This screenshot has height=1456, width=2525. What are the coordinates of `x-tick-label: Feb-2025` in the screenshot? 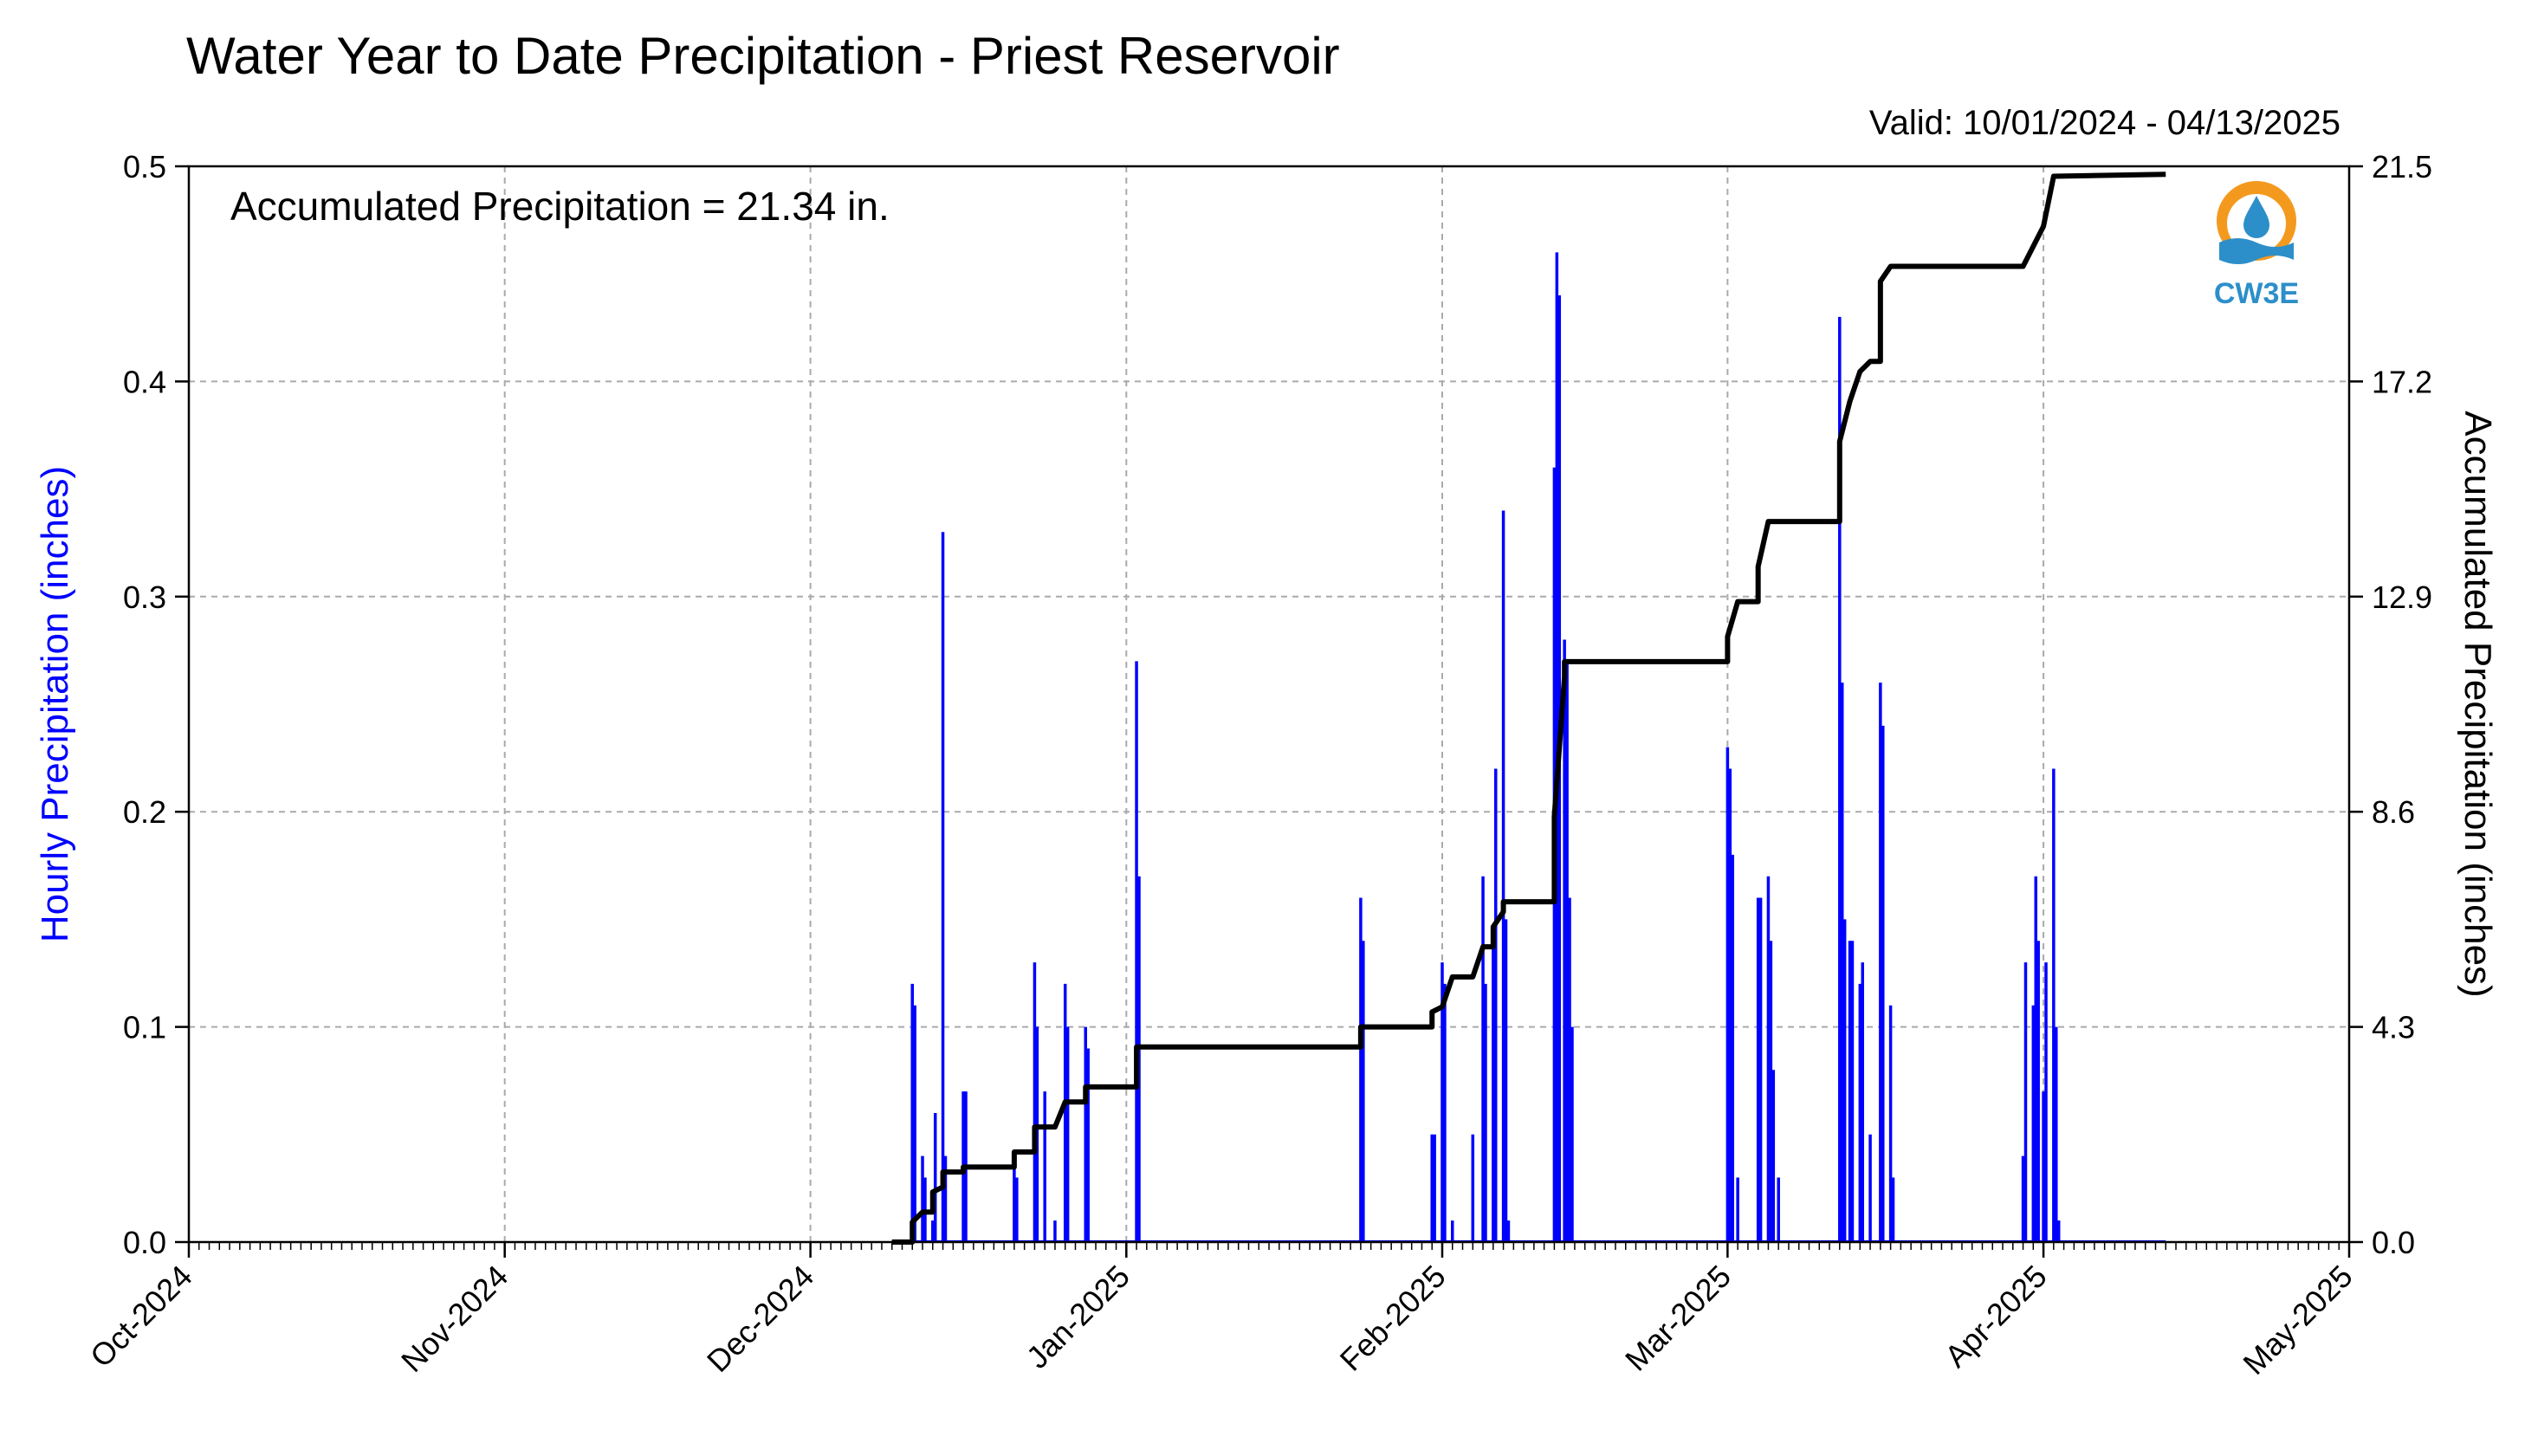 It's located at (1393, 1318).